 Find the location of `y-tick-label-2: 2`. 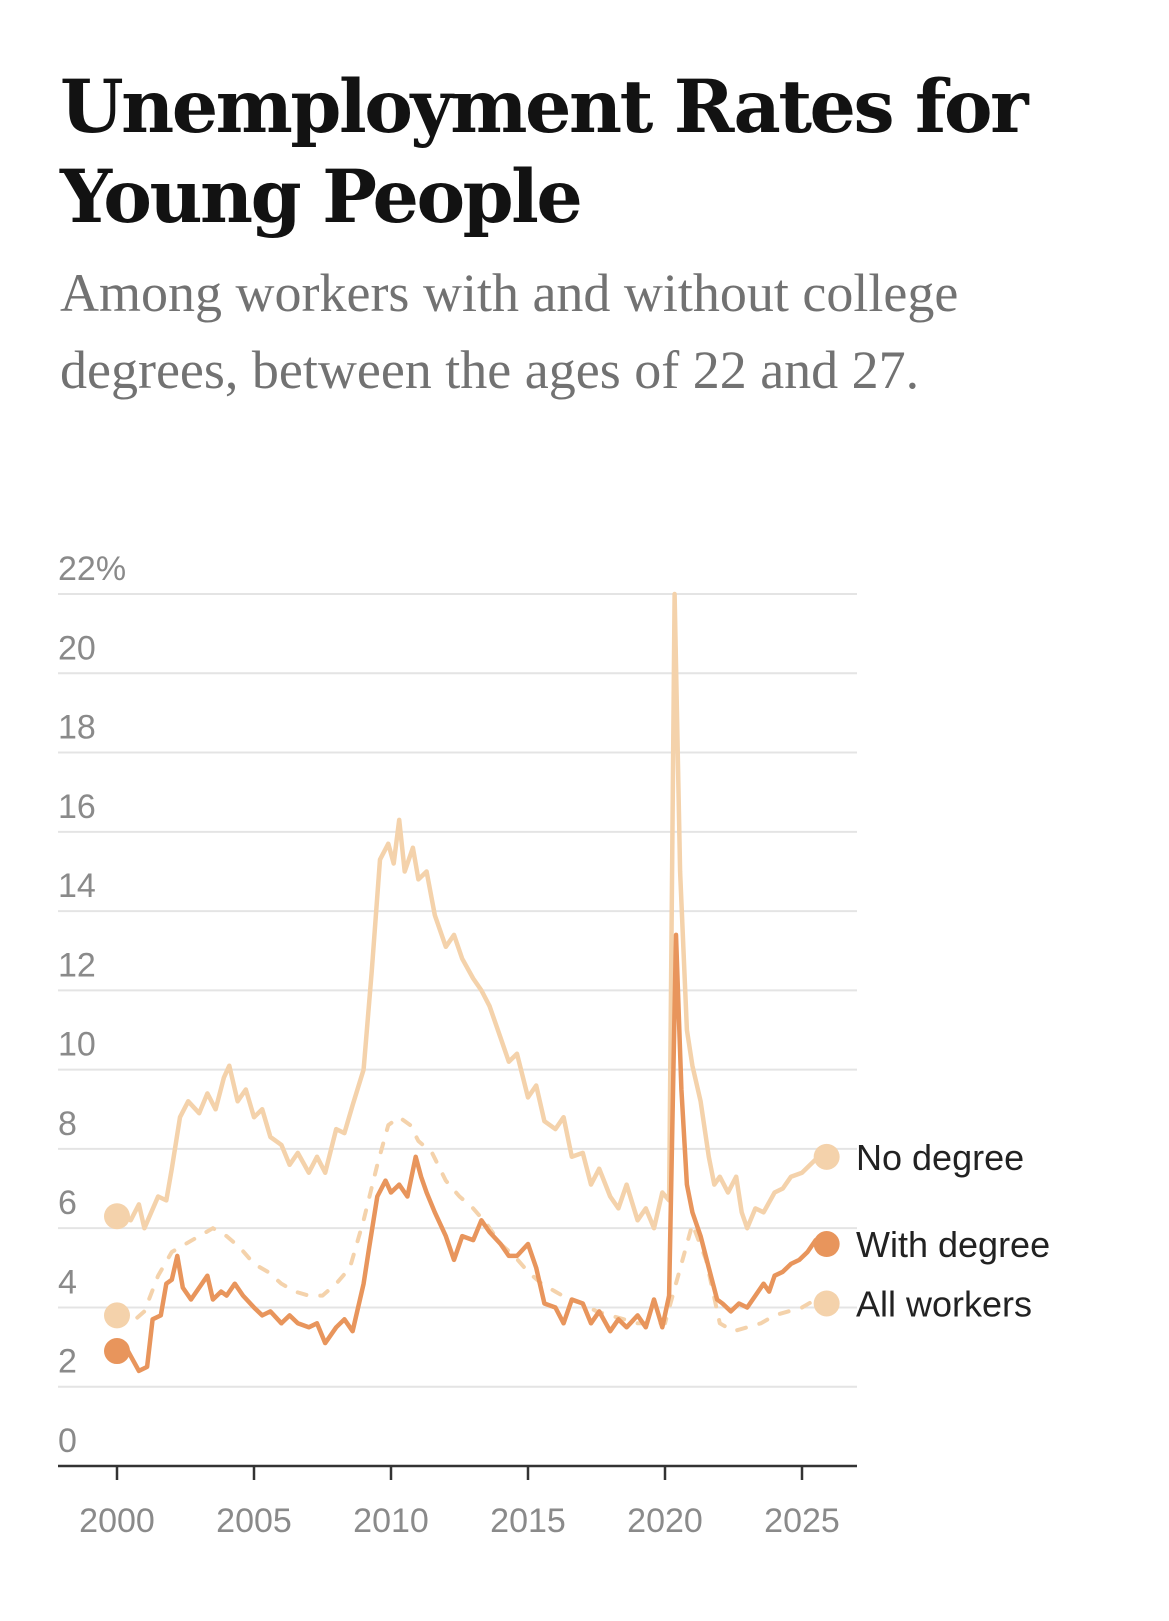

y-tick-label-2: 2 is located at coordinates (67, 1362).